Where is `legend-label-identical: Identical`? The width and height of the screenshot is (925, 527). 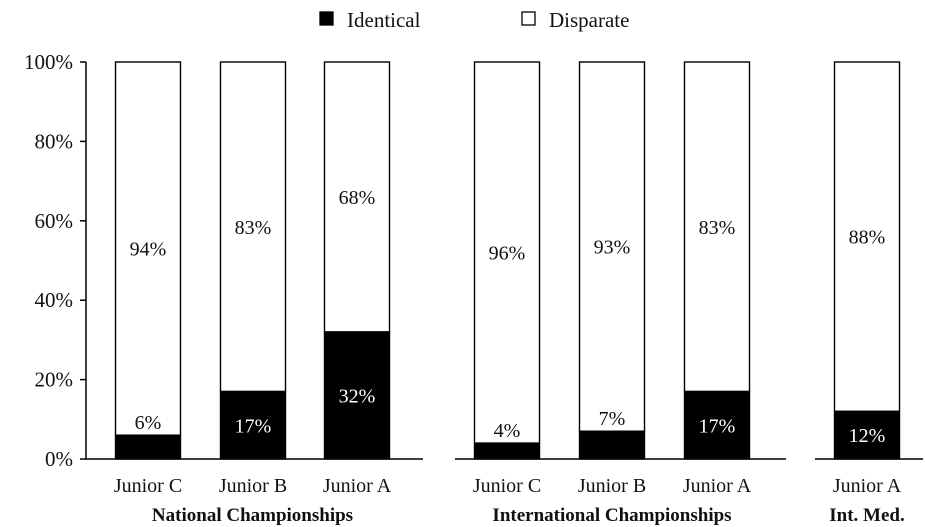
legend-label-identical: Identical is located at coordinates (384, 20).